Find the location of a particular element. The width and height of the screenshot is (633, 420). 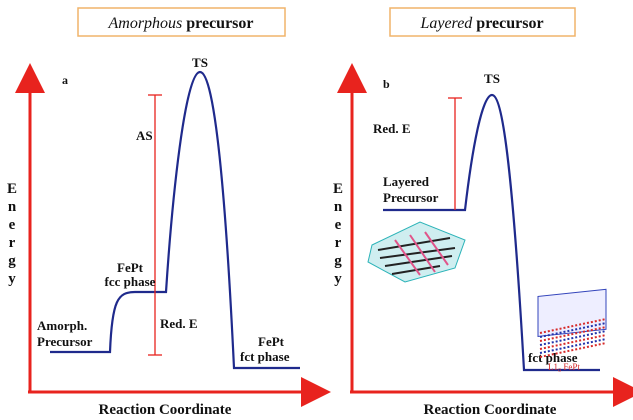

phase-label: FePt is located at coordinates (130, 267).